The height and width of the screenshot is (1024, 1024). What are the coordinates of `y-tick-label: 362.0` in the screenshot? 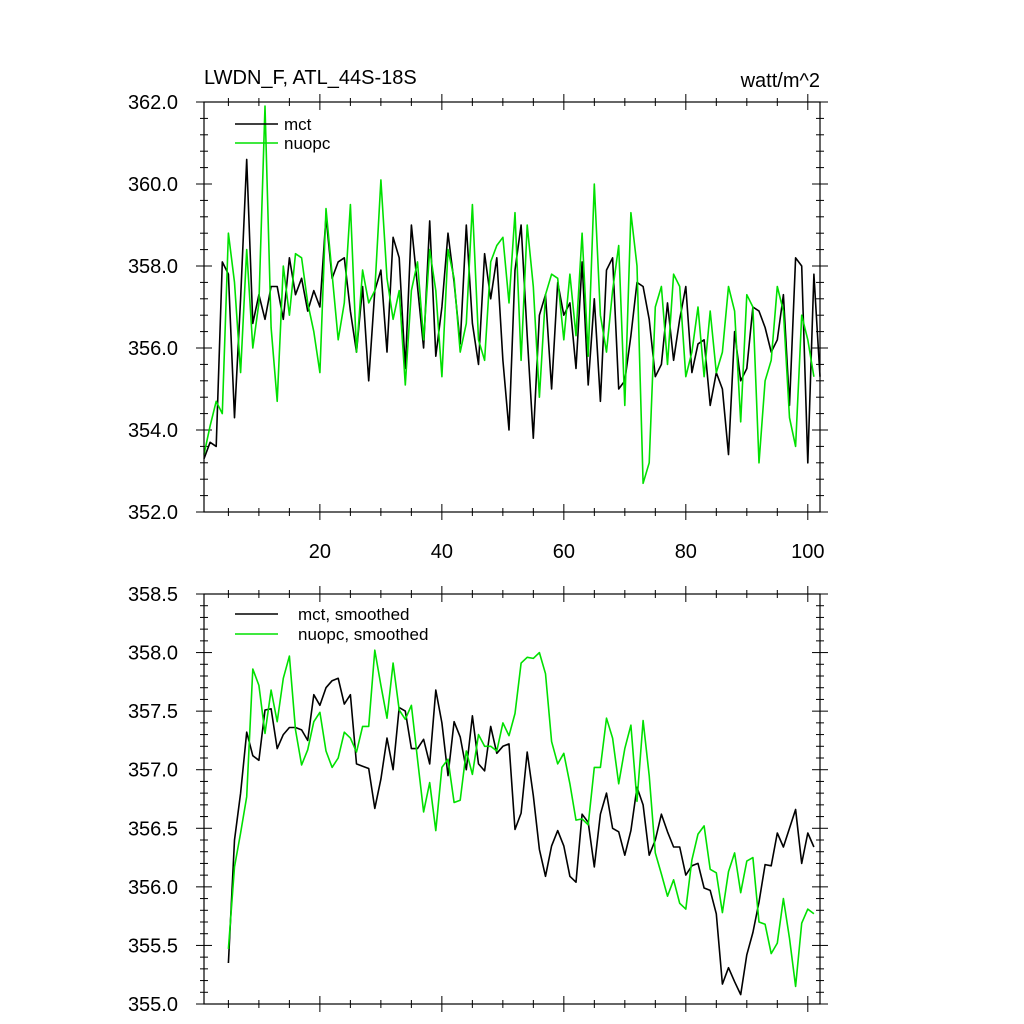 It's located at (153, 103).